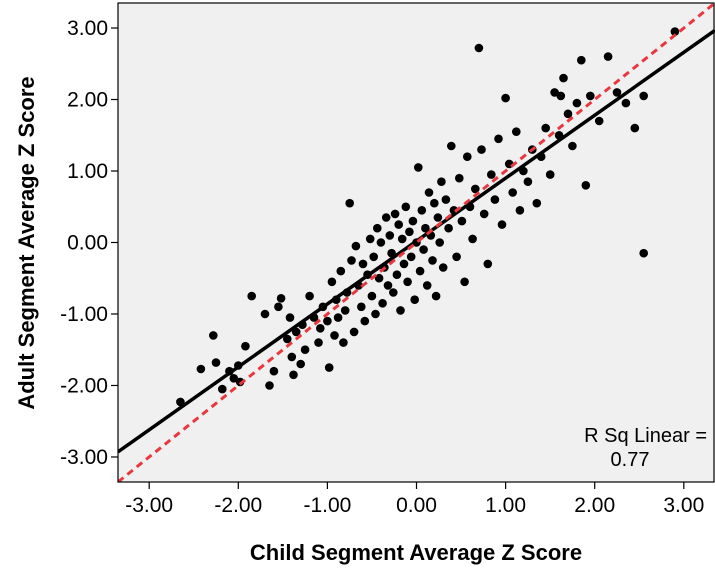 Image resolution: width=715 pixels, height=577 pixels. Describe the element at coordinates (416, 552) in the screenshot. I see `x-axis-title: Child Segment Average Z Score` at that location.